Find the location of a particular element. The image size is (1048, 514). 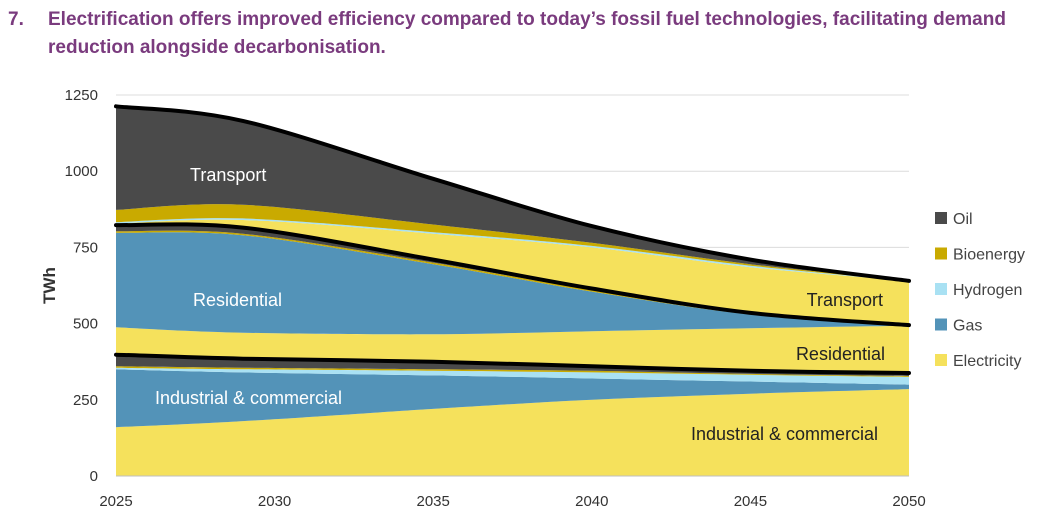

y-tick-label: 750 is located at coordinates (85, 247).